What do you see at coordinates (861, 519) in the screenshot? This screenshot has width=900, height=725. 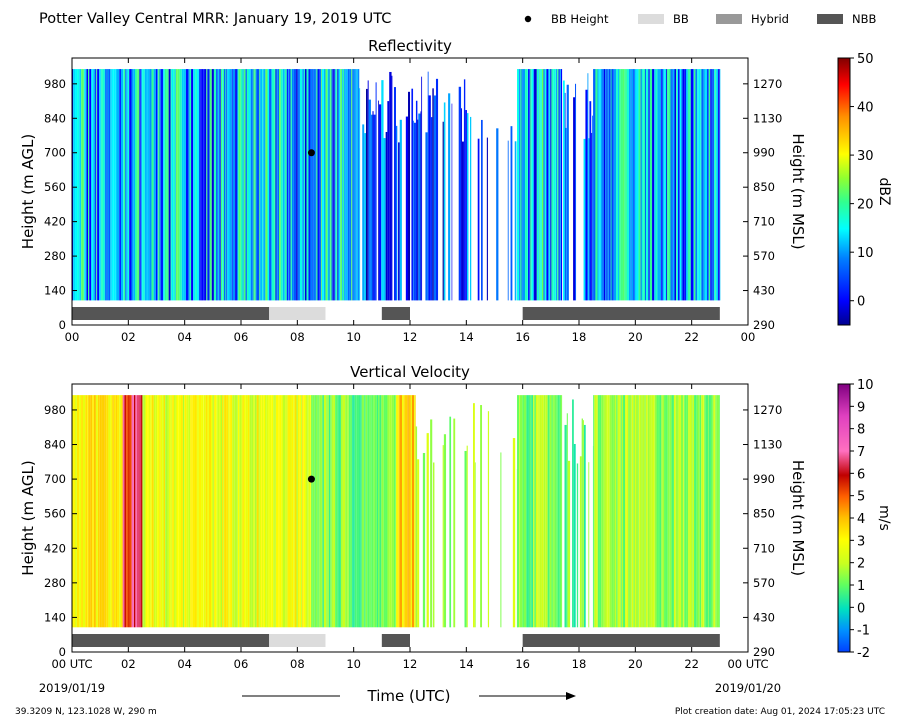 I see `velocity-colorbar-tick-label: 4` at bounding box center [861, 519].